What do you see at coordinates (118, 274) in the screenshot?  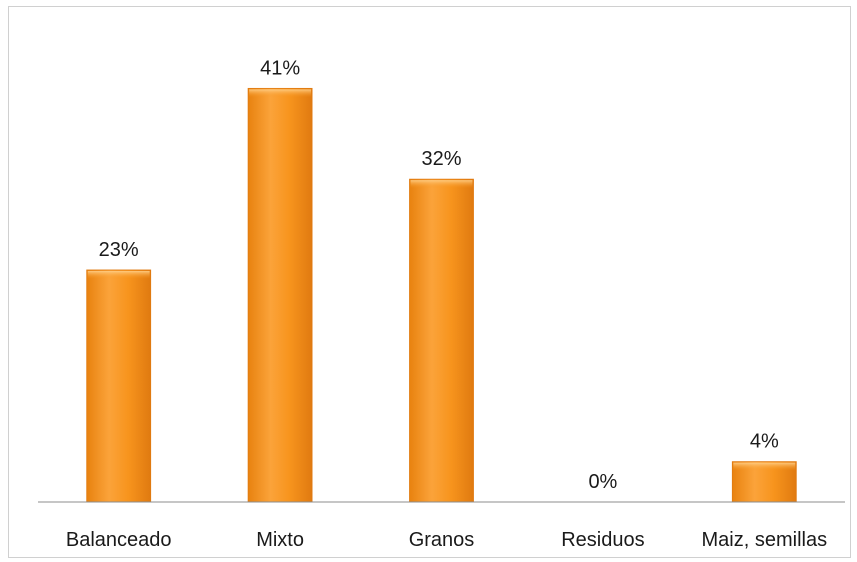 I see `bar-balanceado-bevel` at bounding box center [118, 274].